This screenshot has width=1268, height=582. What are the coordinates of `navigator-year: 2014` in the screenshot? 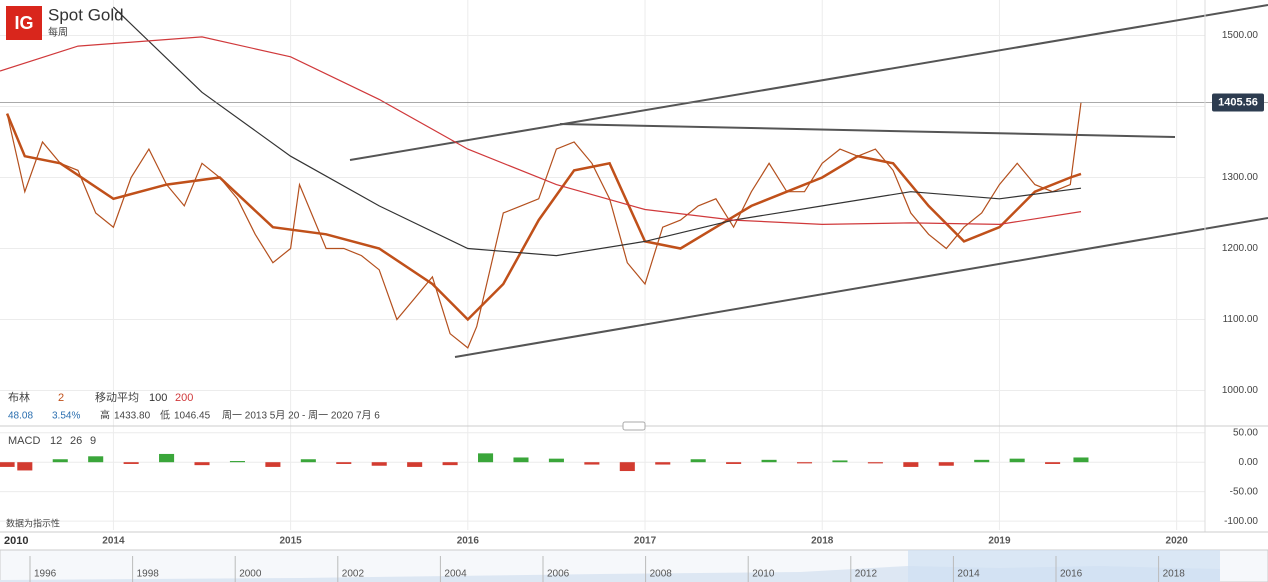 It's located at (968, 574).